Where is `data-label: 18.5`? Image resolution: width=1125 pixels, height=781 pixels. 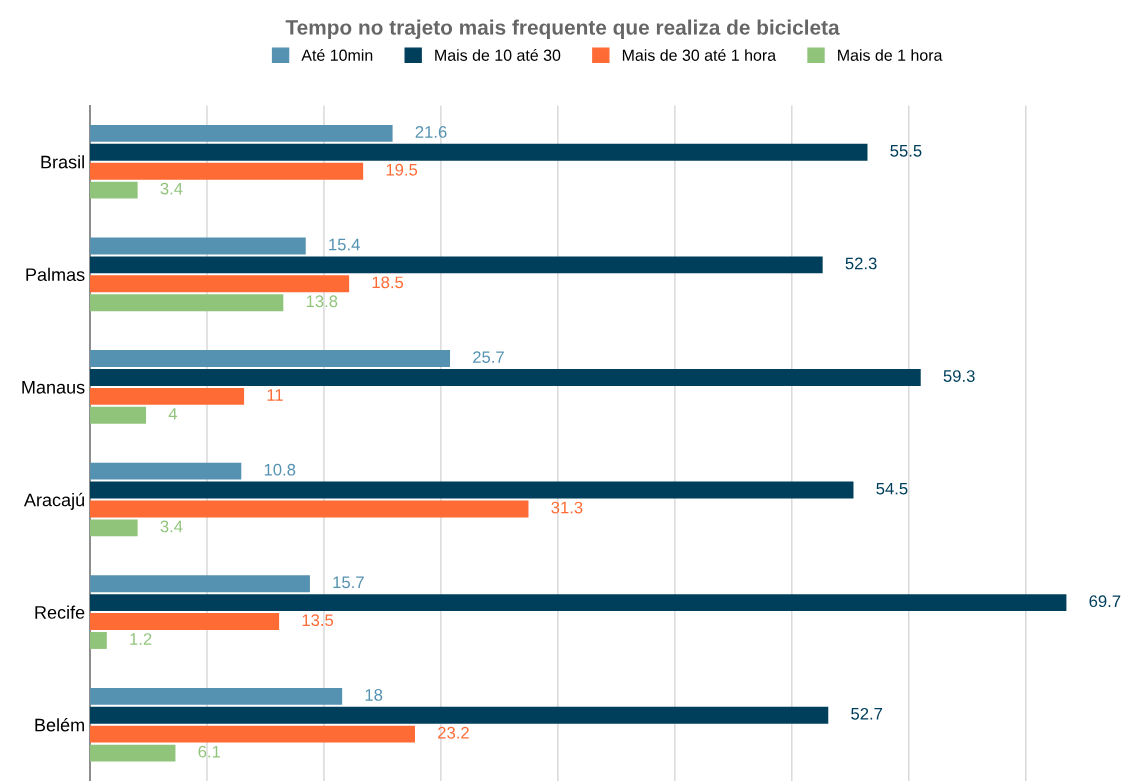 data-label: 18.5 is located at coordinates (388, 282).